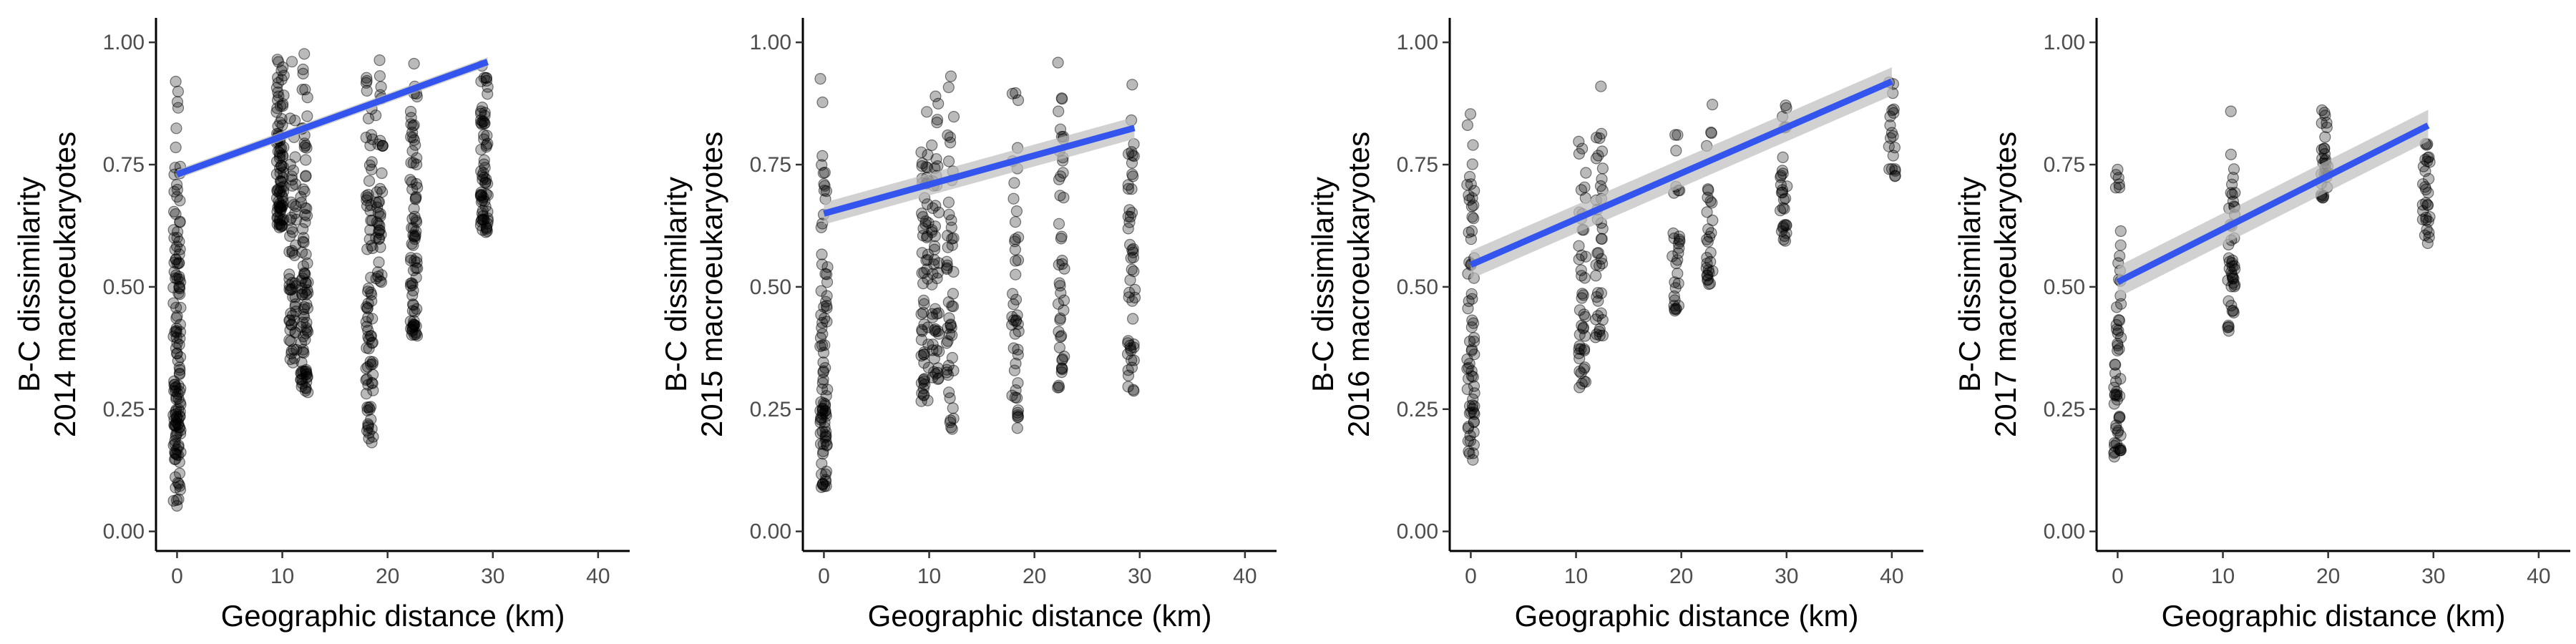  I want to click on y-tick-label: 0.50, so click(2064, 287).